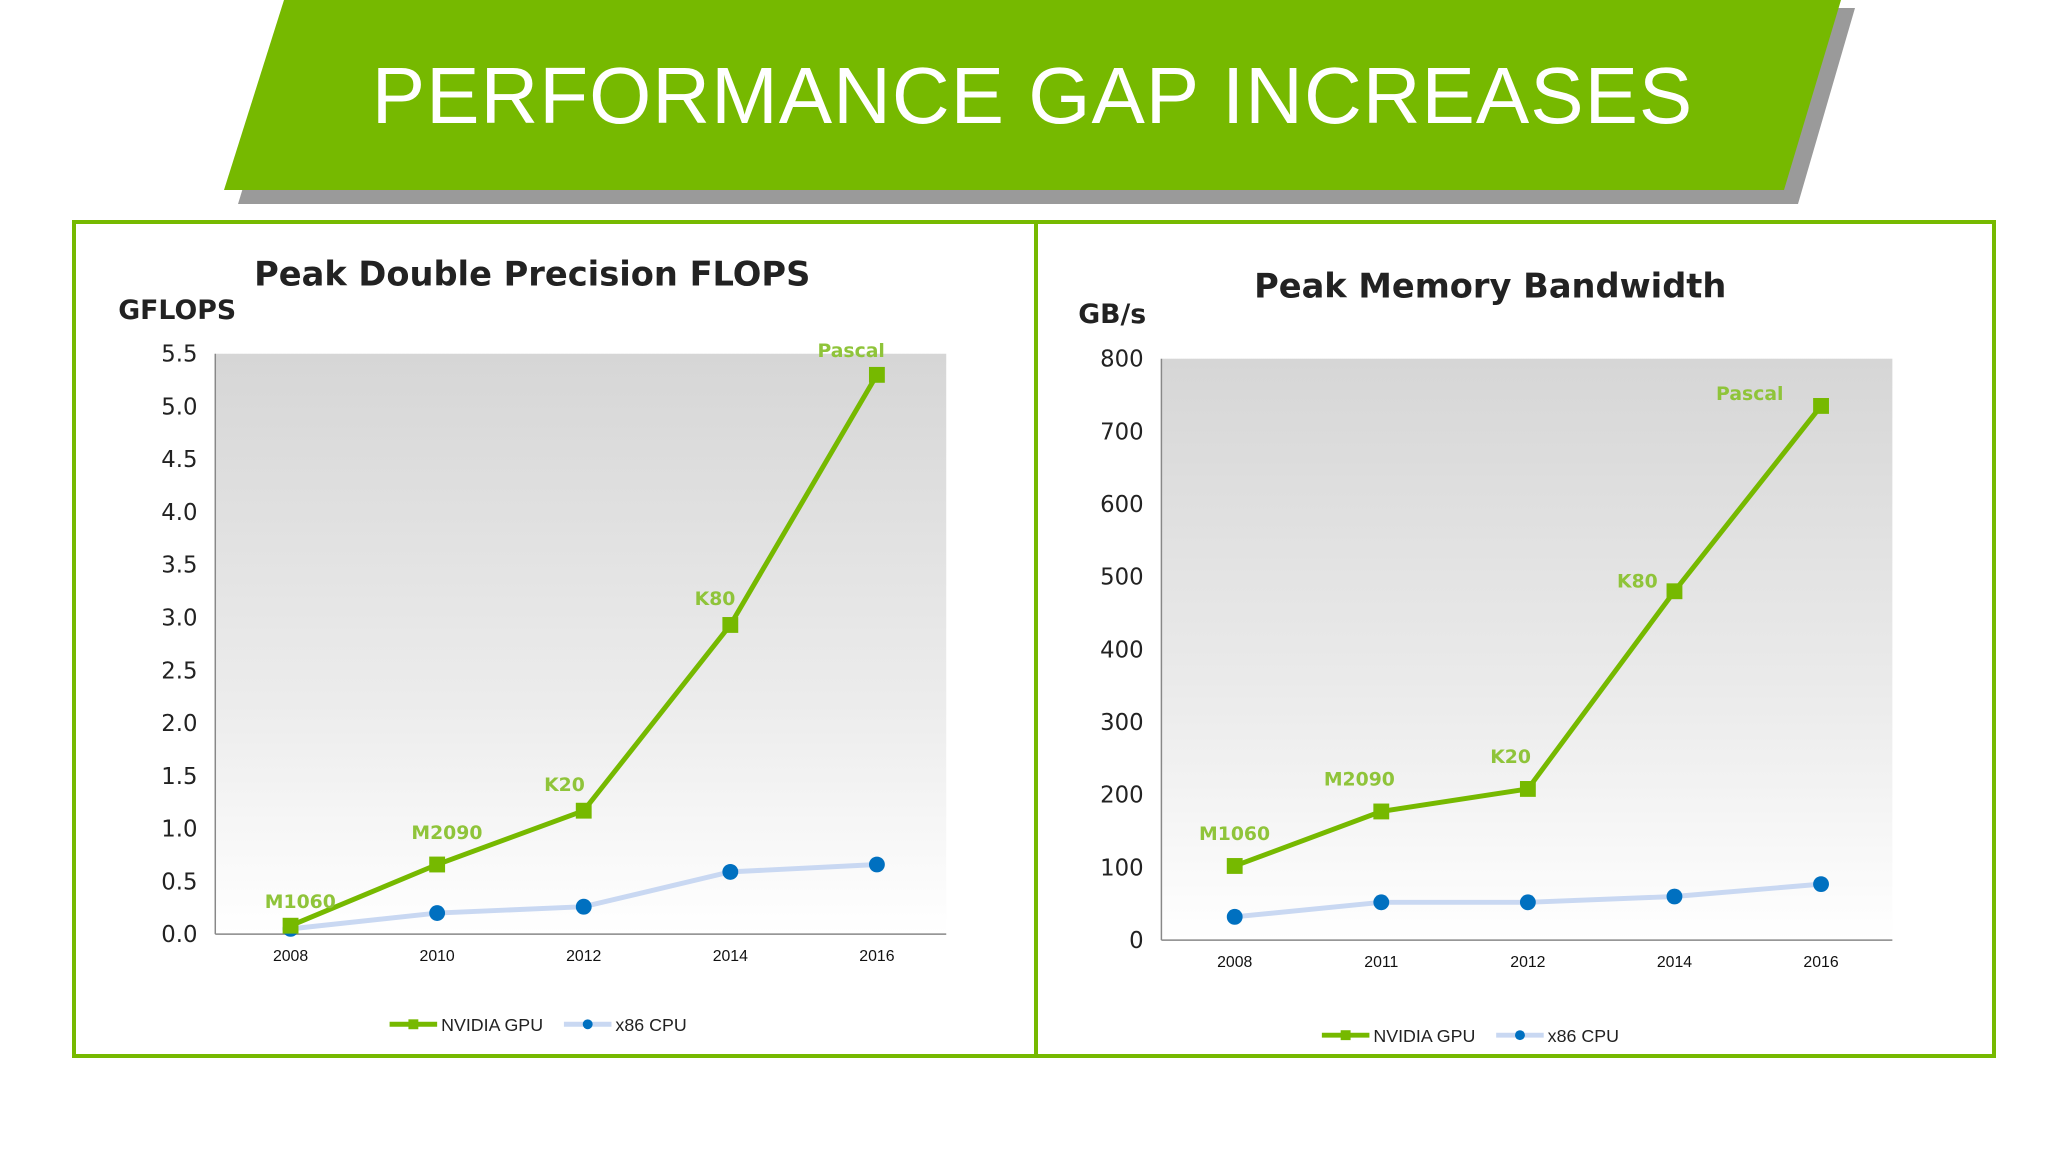  Describe the element at coordinates (1121, 360) in the screenshot. I see `y-tick-label: 800` at that location.